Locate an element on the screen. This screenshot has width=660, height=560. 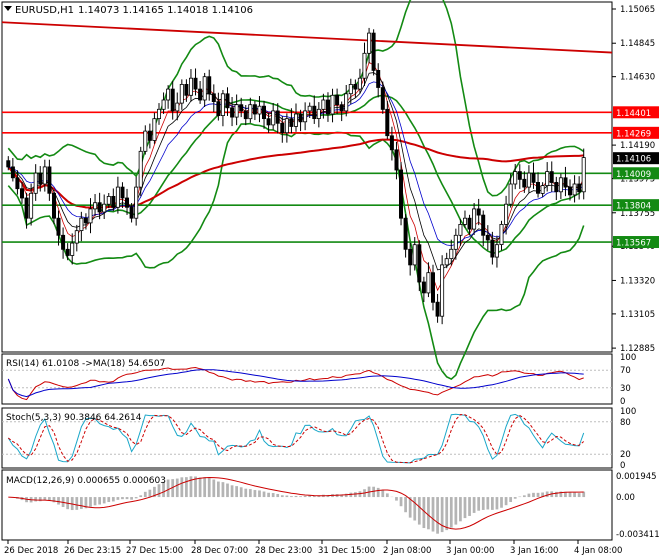
macd-tick-label: 0.00 is located at coordinates (625, 498).